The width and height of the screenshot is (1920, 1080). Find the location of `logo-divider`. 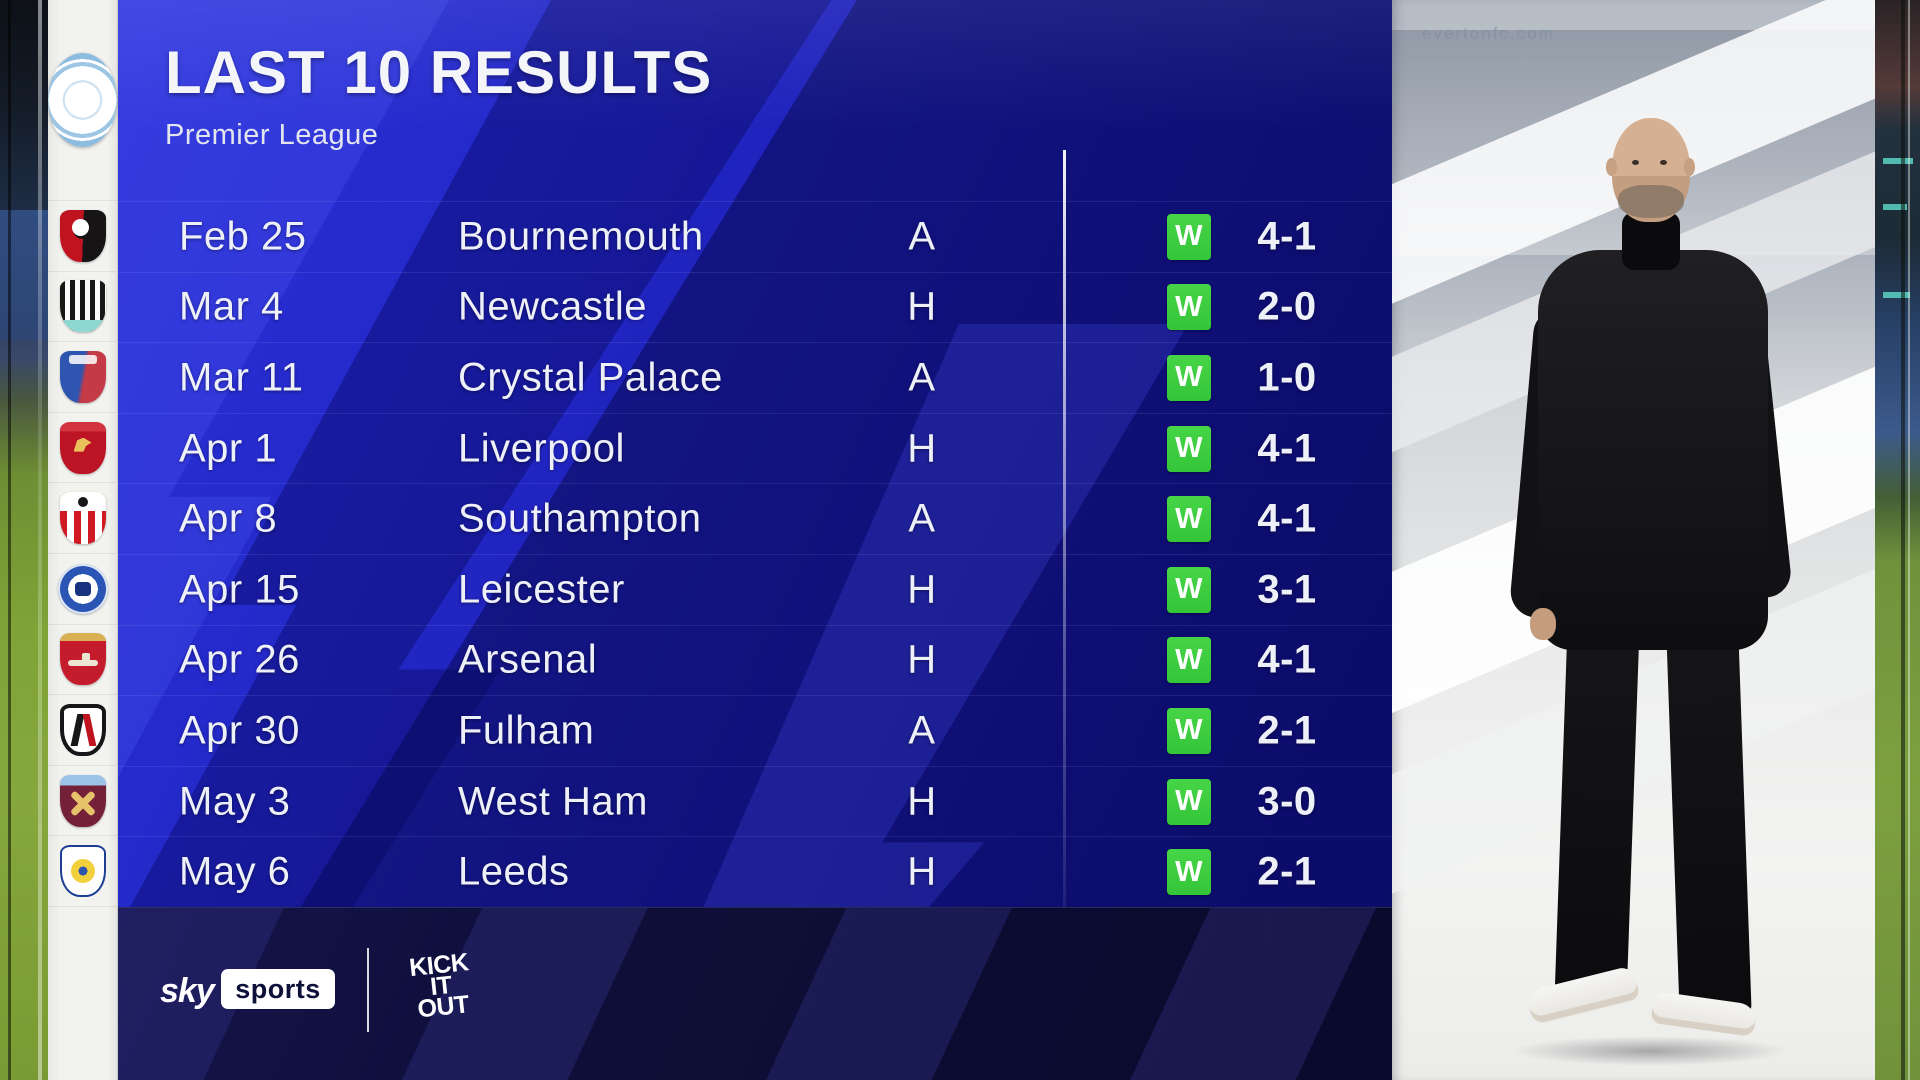

logo-divider is located at coordinates (368, 990).